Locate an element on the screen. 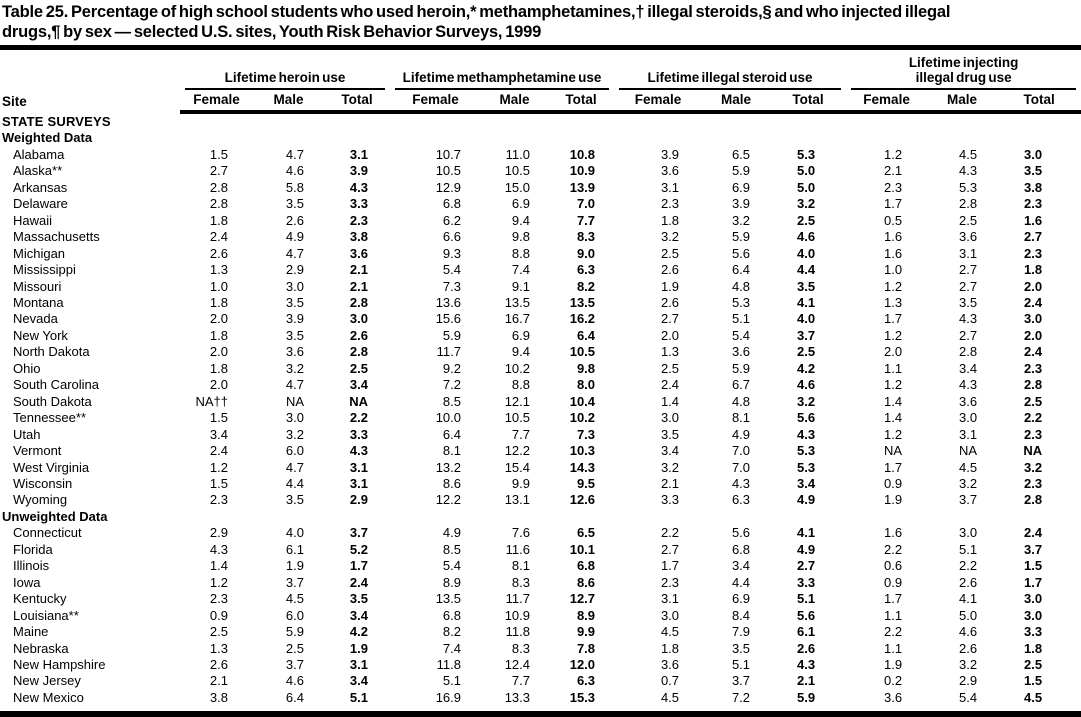 The height and width of the screenshot is (717, 1081). value-cell: 5.8 is located at coordinates (294, 187).